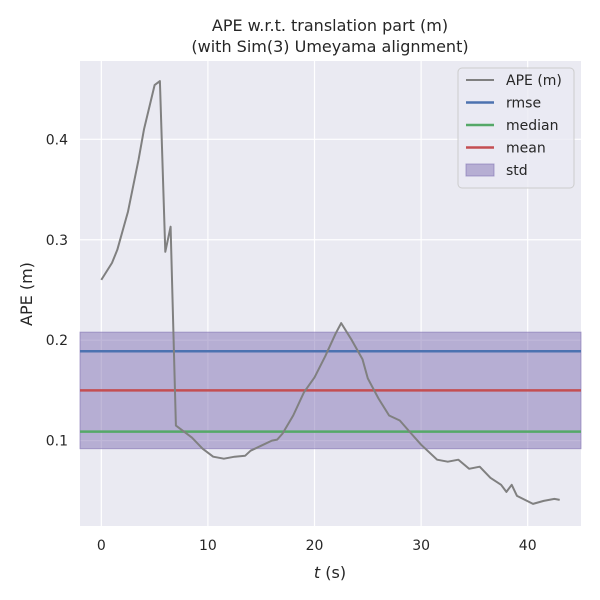  What do you see at coordinates (57, 140) in the screenshot?
I see `y-tick-label: 0.4` at bounding box center [57, 140].